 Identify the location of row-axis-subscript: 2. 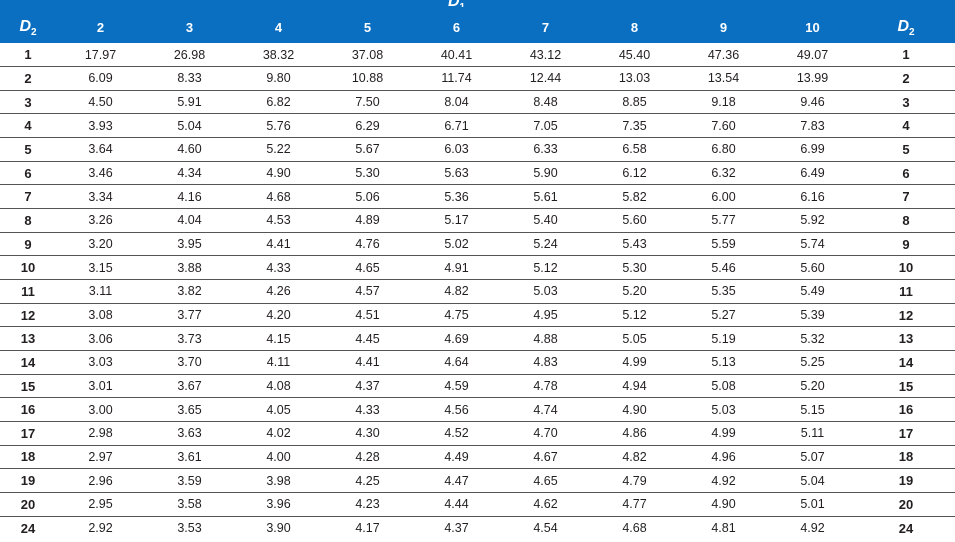
(34, 32).